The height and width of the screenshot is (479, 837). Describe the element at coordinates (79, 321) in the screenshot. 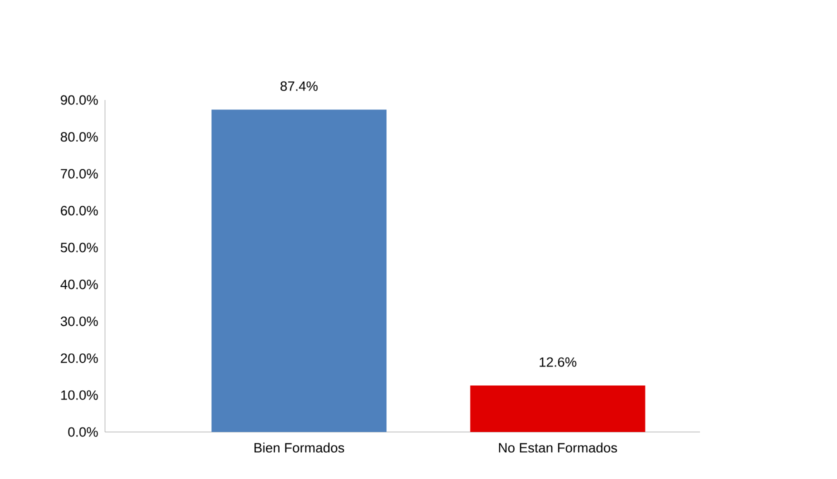

I see `y-tick-label: 30.0%` at that location.